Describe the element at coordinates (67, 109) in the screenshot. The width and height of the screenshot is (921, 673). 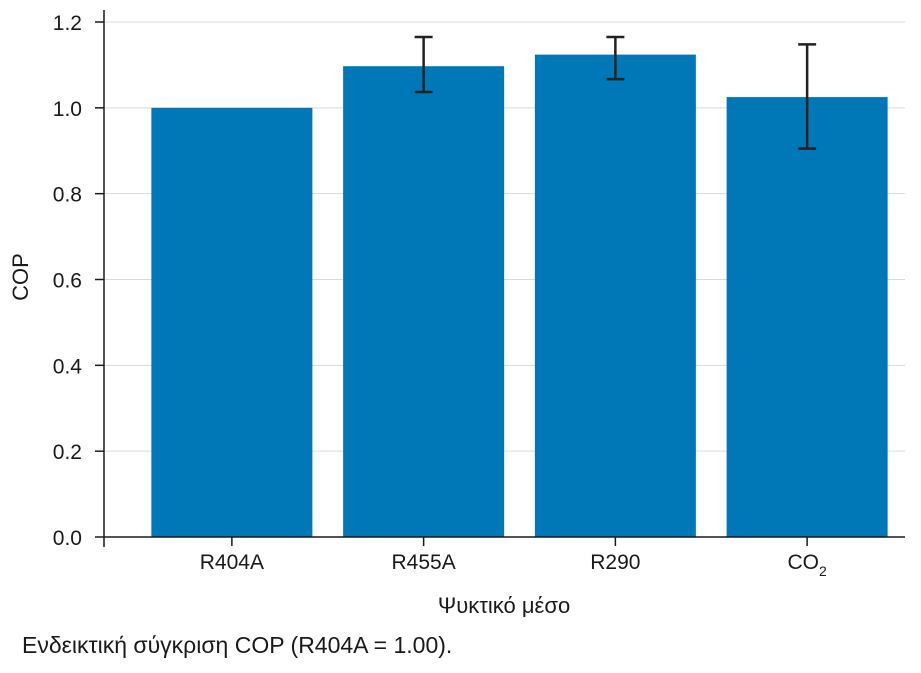
I see `y-tick-label: 1.0` at that location.